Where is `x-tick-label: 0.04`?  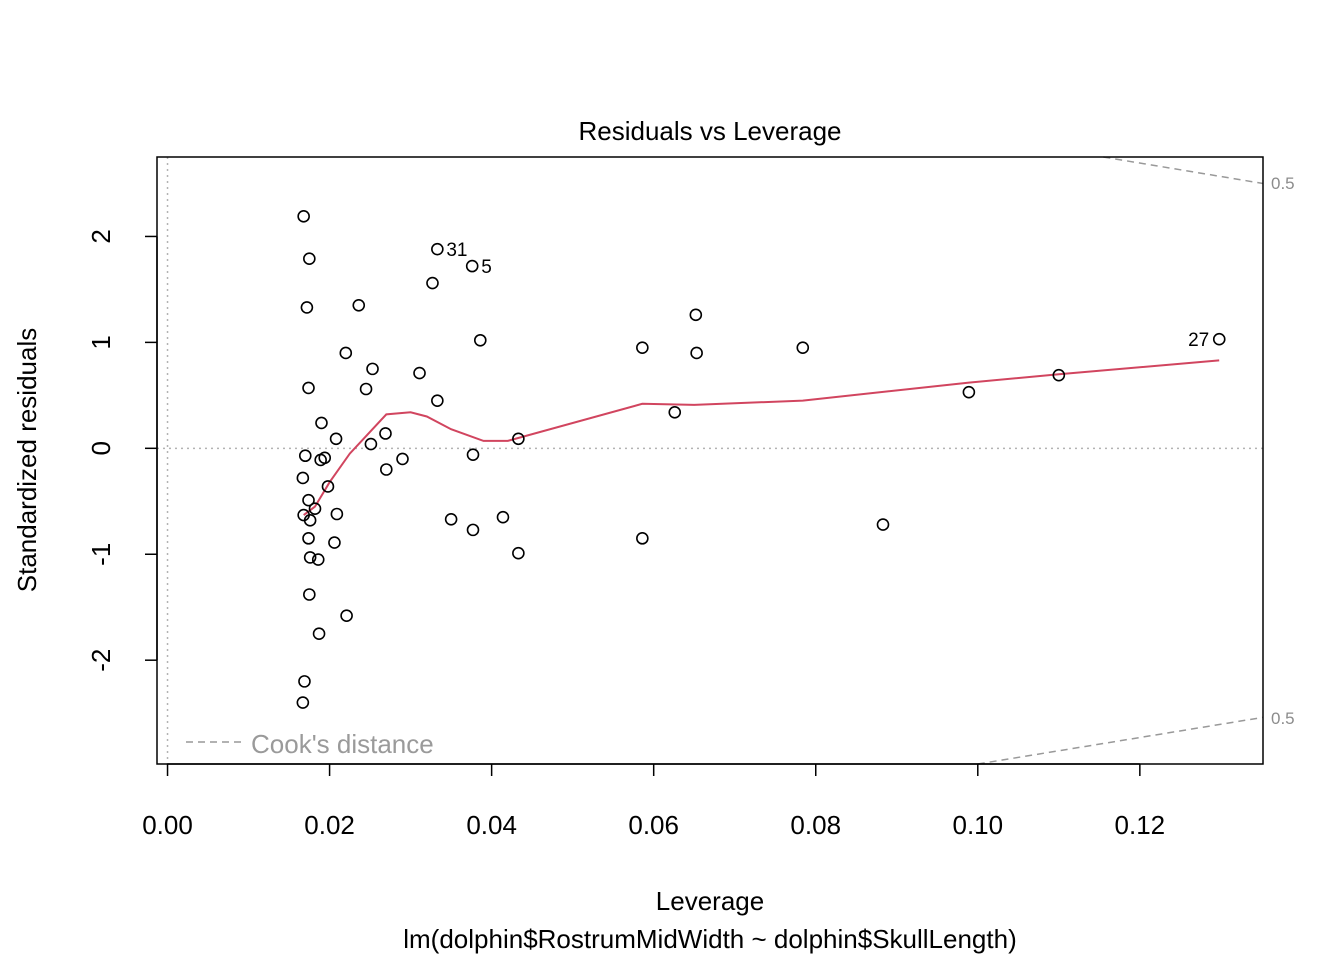 x-tick-label: 0.04 is located at coordinates (491, 825).